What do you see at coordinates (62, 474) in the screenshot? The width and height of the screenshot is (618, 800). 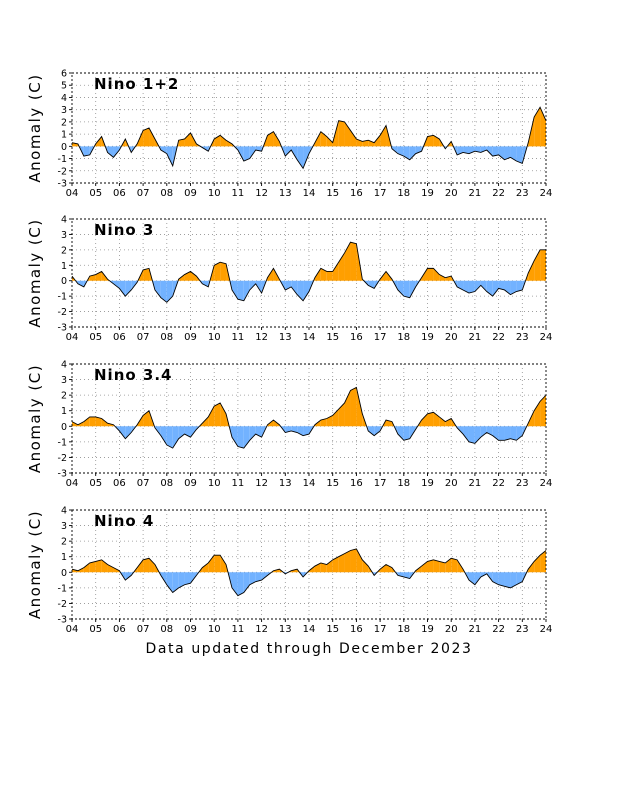 I see `y-tick-label: -3` at bounding box center [62, 474].